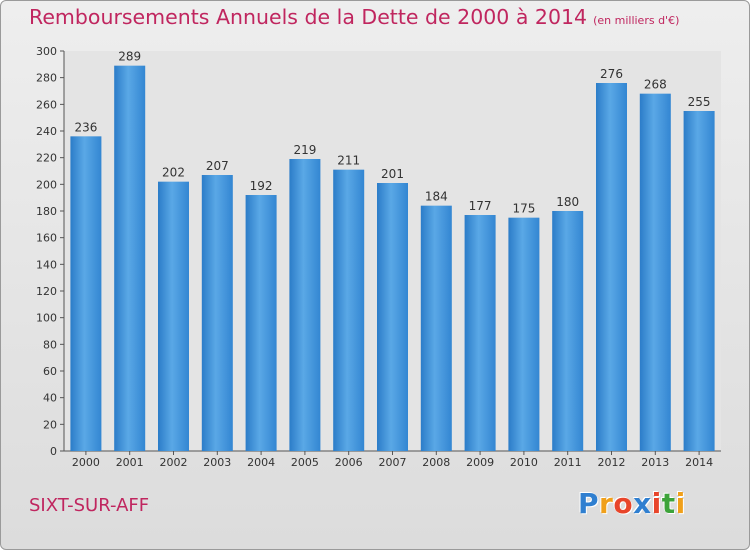 The width and height of the screenshot is (750, 550). What do you see at coordinates (46, 158) in the screenshot?
I see `y-tick-label: 220` at bounding box center [46, 158].